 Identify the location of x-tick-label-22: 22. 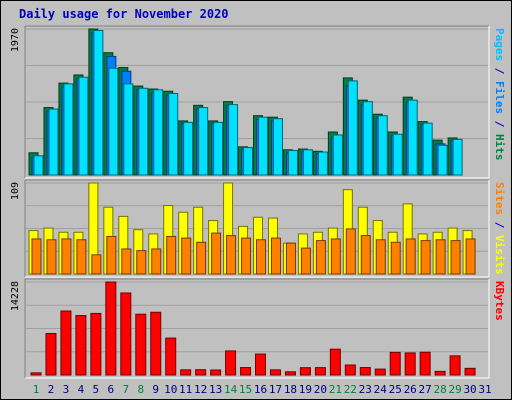
(350, 389).